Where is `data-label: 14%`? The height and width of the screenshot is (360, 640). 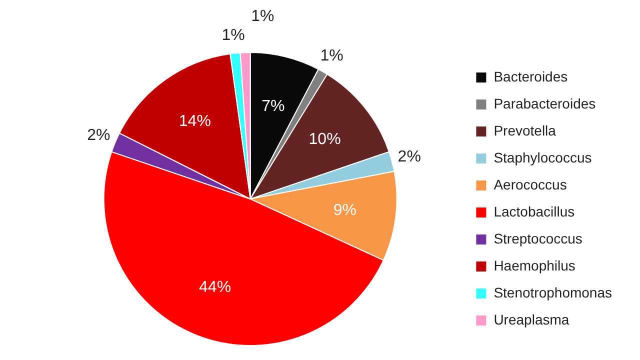 data-label: 14% is located at coordinates (194, 121).